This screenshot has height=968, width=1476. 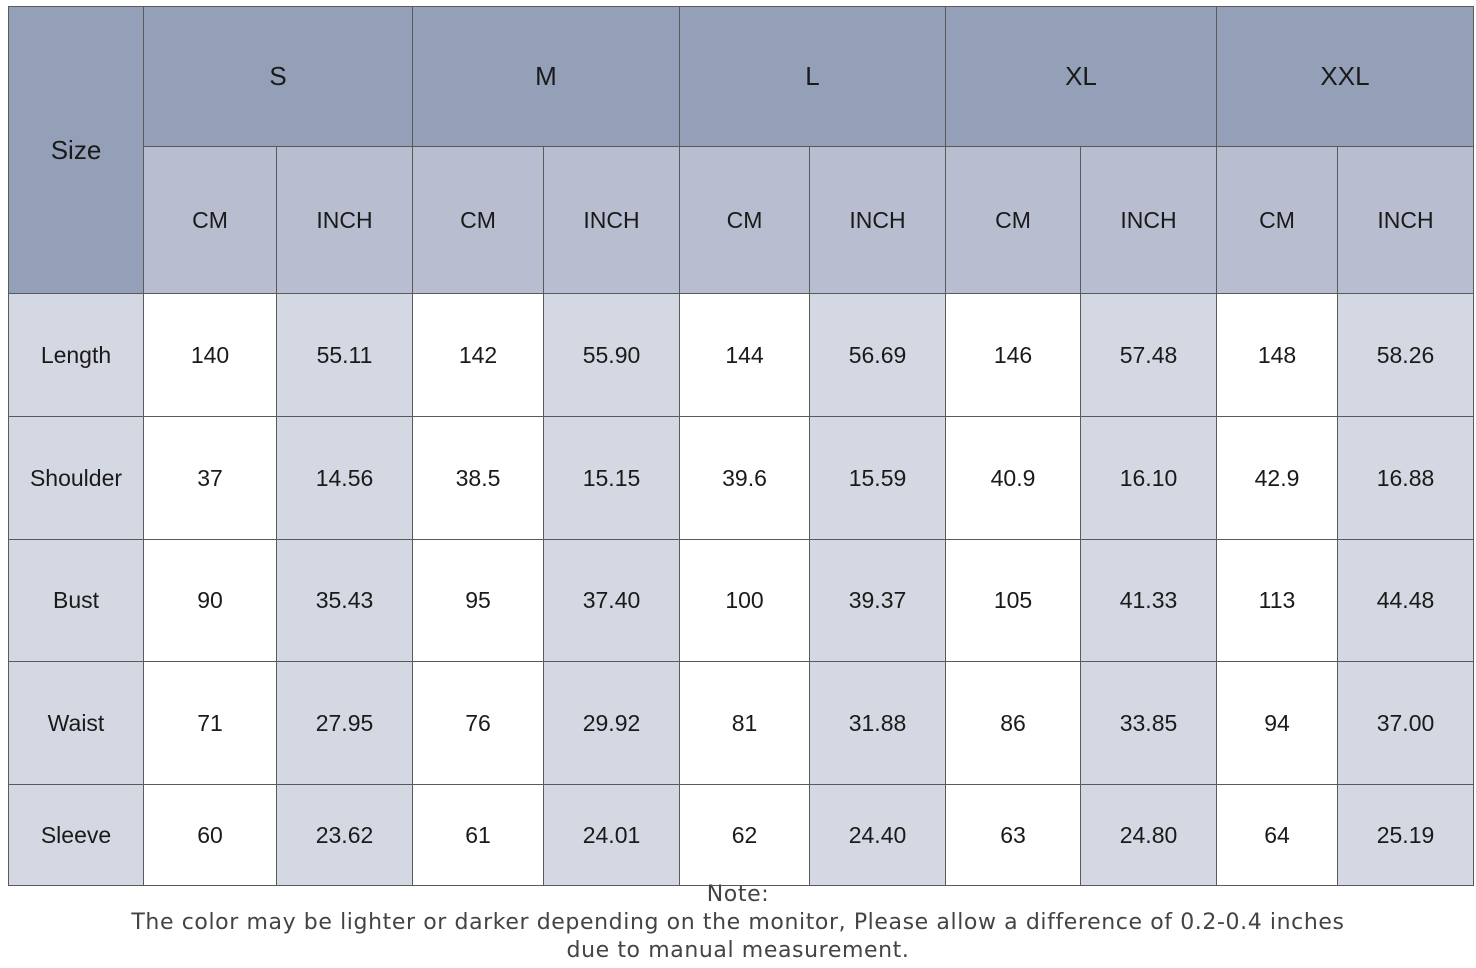 I want to click on measurement: 144, so click(x=744, y=355).